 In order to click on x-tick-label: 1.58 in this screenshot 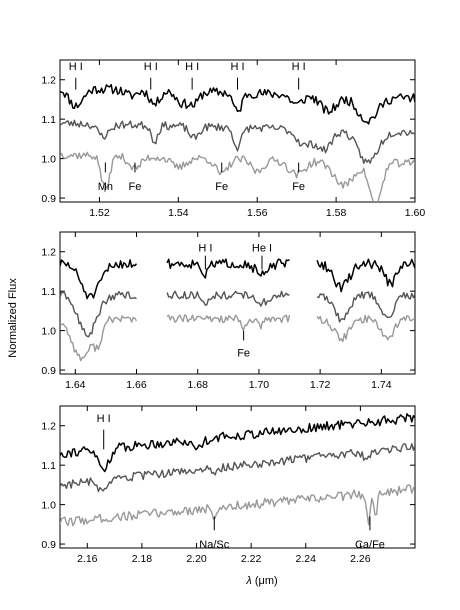, I will do `click(336, 213)`.